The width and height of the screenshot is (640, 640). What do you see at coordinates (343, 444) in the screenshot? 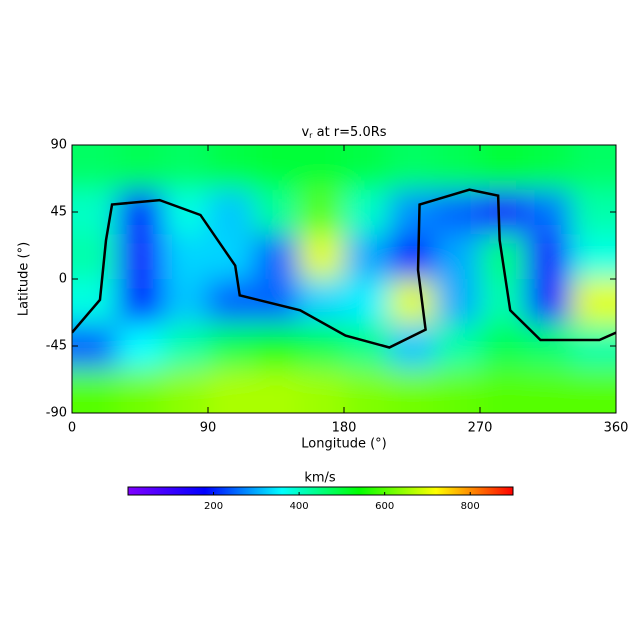
I see `x-axis-label: Longitude (°)` at bounding box center [343, 444].